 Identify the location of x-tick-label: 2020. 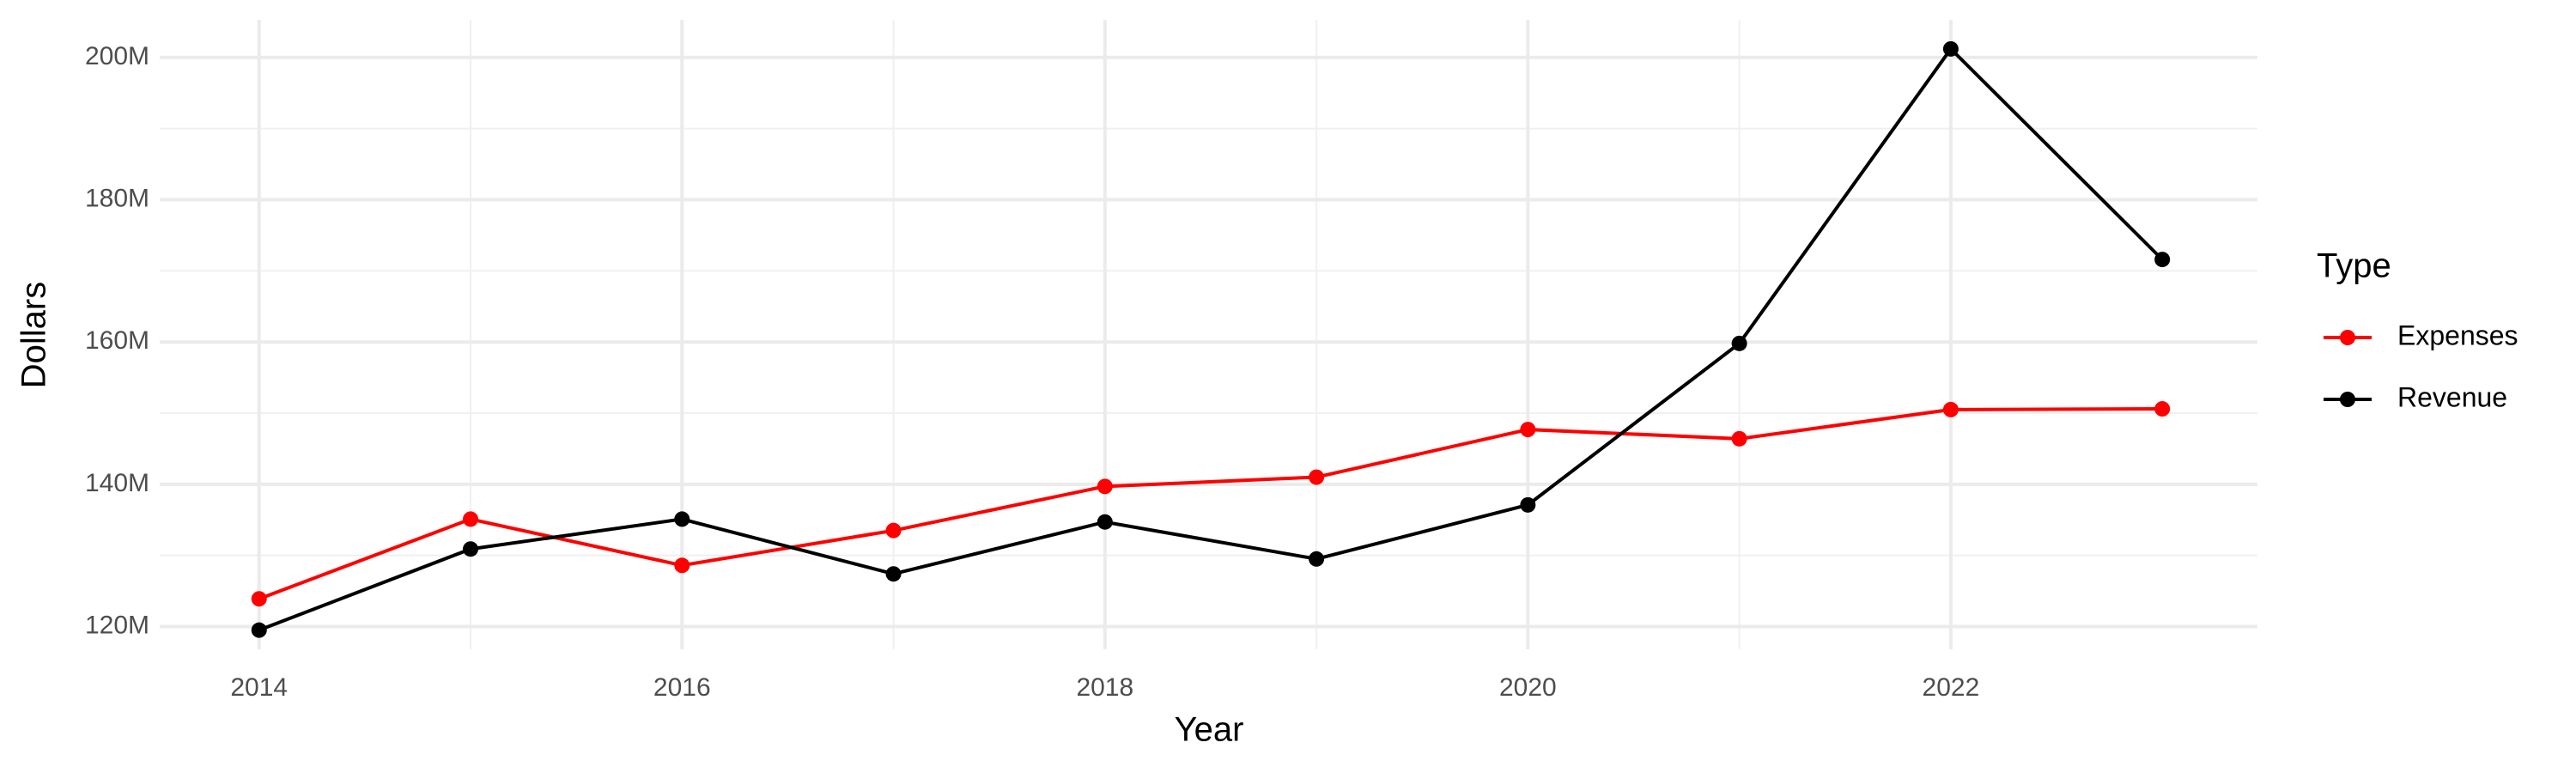
(1528, 687).